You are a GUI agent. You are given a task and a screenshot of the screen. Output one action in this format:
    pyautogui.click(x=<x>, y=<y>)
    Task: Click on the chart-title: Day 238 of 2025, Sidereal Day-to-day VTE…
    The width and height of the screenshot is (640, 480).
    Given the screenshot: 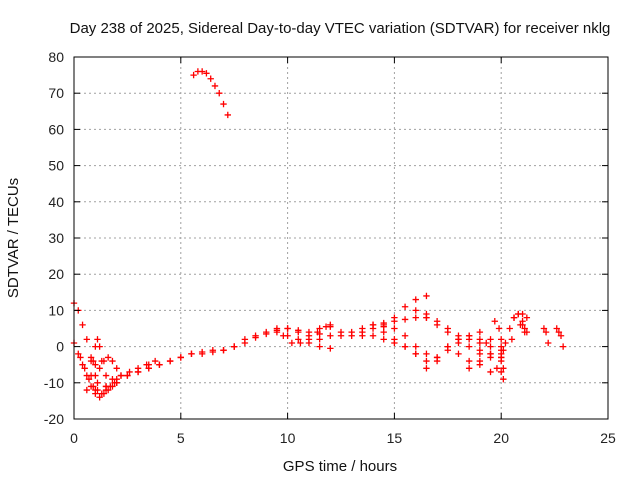 What is the action you would take?
    pyautogui.click(x=340, y=28)
    